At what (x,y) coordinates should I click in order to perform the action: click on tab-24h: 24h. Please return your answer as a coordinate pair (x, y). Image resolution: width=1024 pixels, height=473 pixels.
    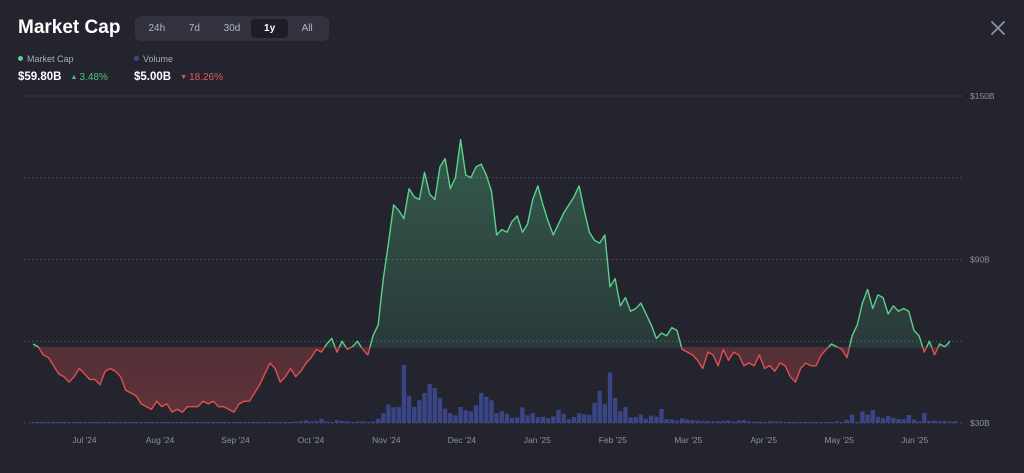
    Looking at the image, I should click on (157, 28).